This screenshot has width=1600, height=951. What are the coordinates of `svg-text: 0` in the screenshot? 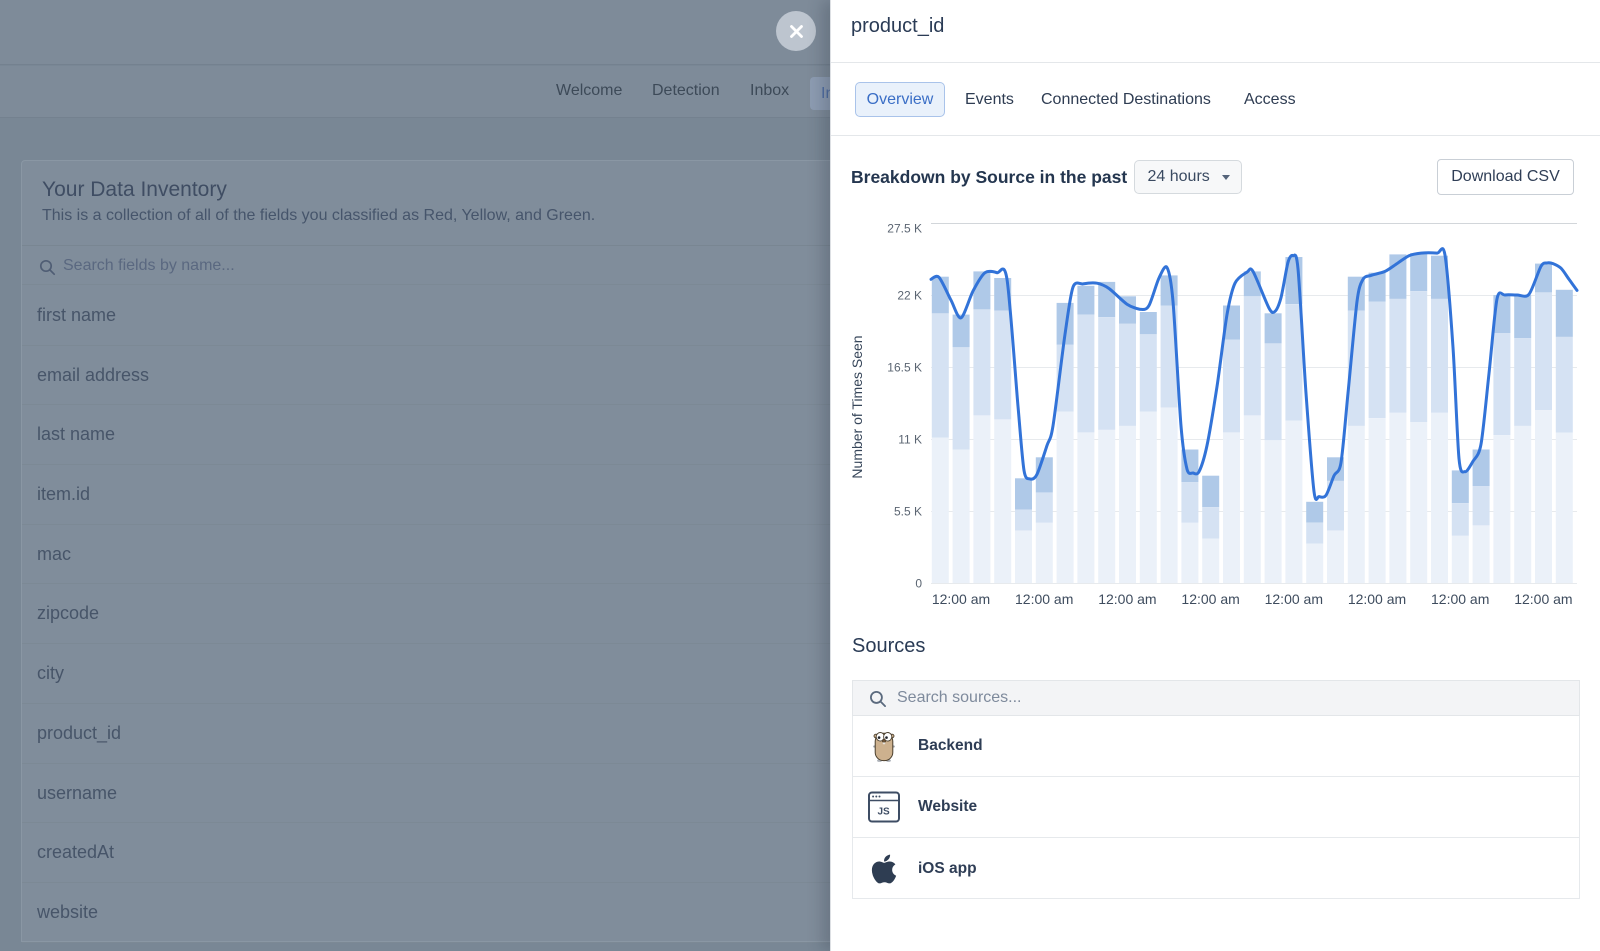 It's located at (918, 584).